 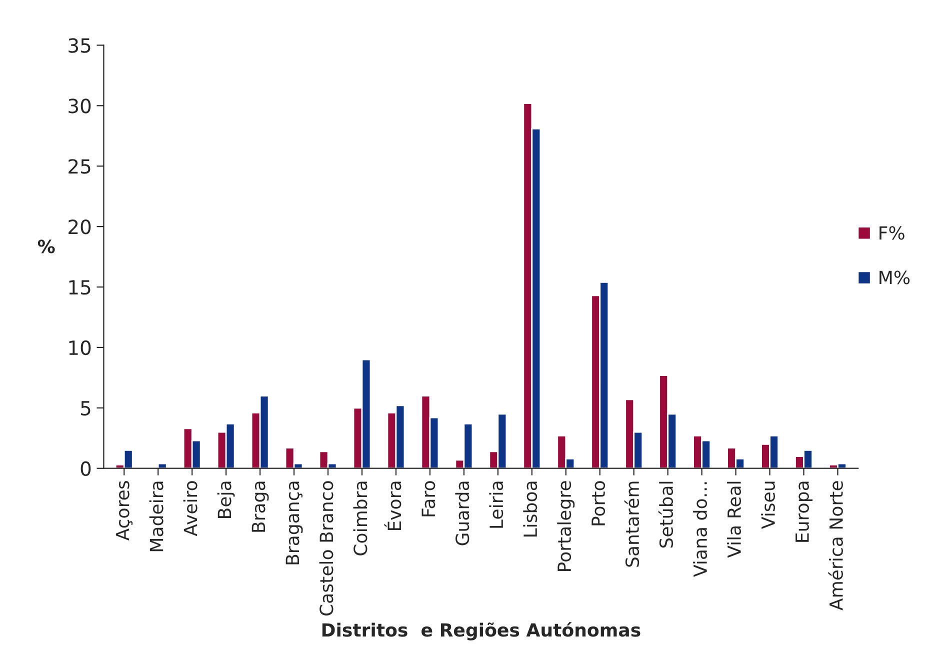 I want to click on x-tick-label: Bragança, so click(x=294, y=523).